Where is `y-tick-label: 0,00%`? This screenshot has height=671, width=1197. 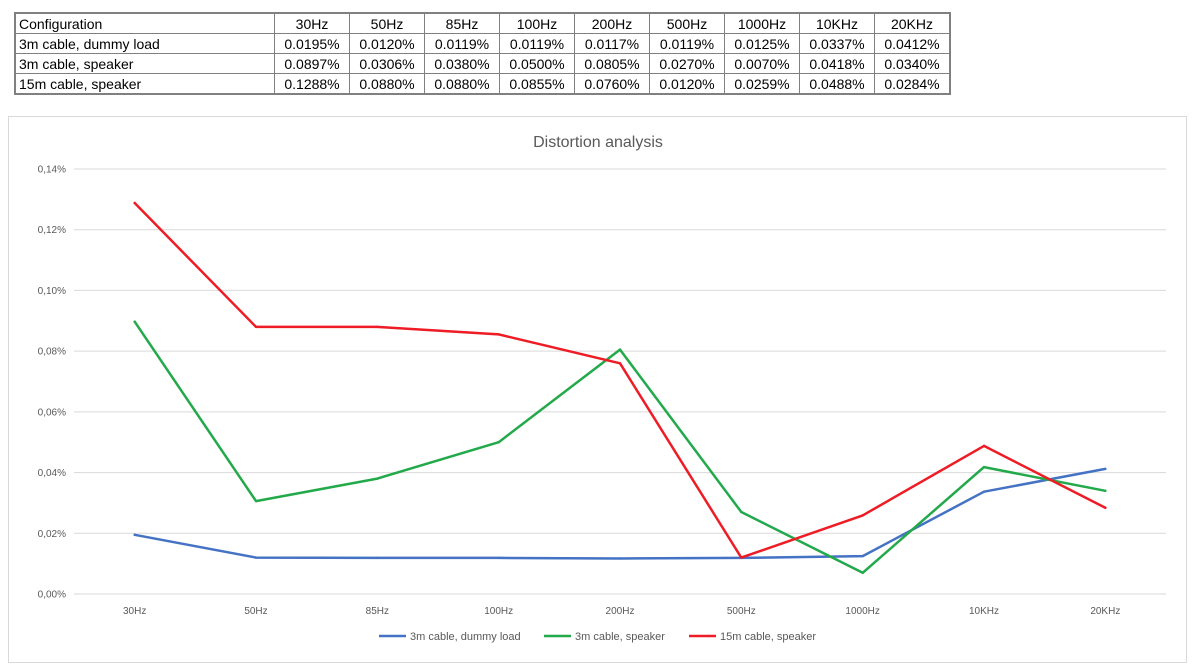 y-tick-label: 0,00% is located at coordinates (52, 595).